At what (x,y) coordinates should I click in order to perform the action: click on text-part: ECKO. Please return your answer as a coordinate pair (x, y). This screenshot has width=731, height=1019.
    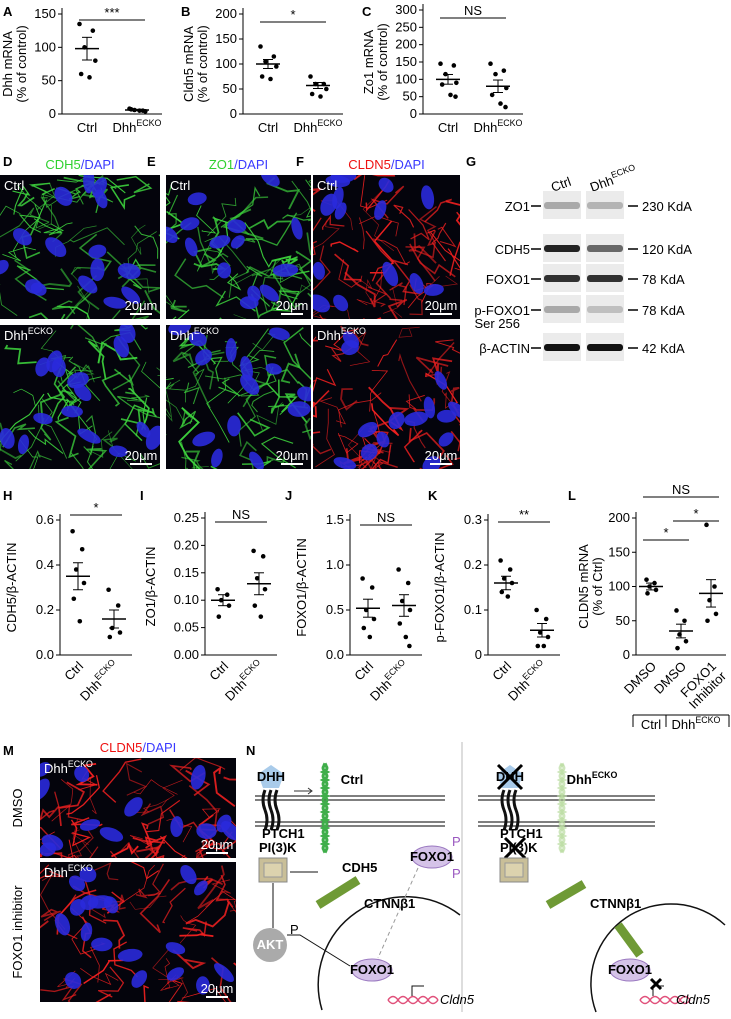
    Looking at the image, I should click on (329, 123).